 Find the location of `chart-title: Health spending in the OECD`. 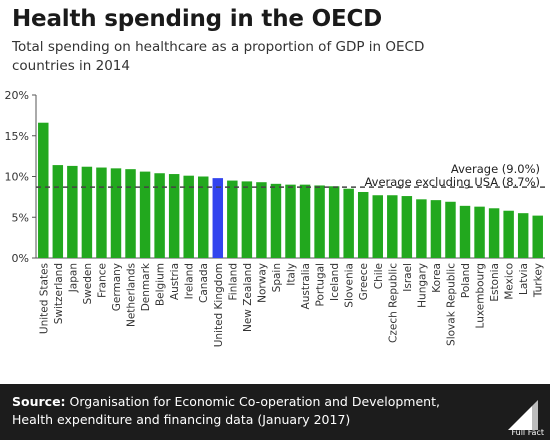

chart-title: Health spending in the OECD is located at coordinates (197, 19).